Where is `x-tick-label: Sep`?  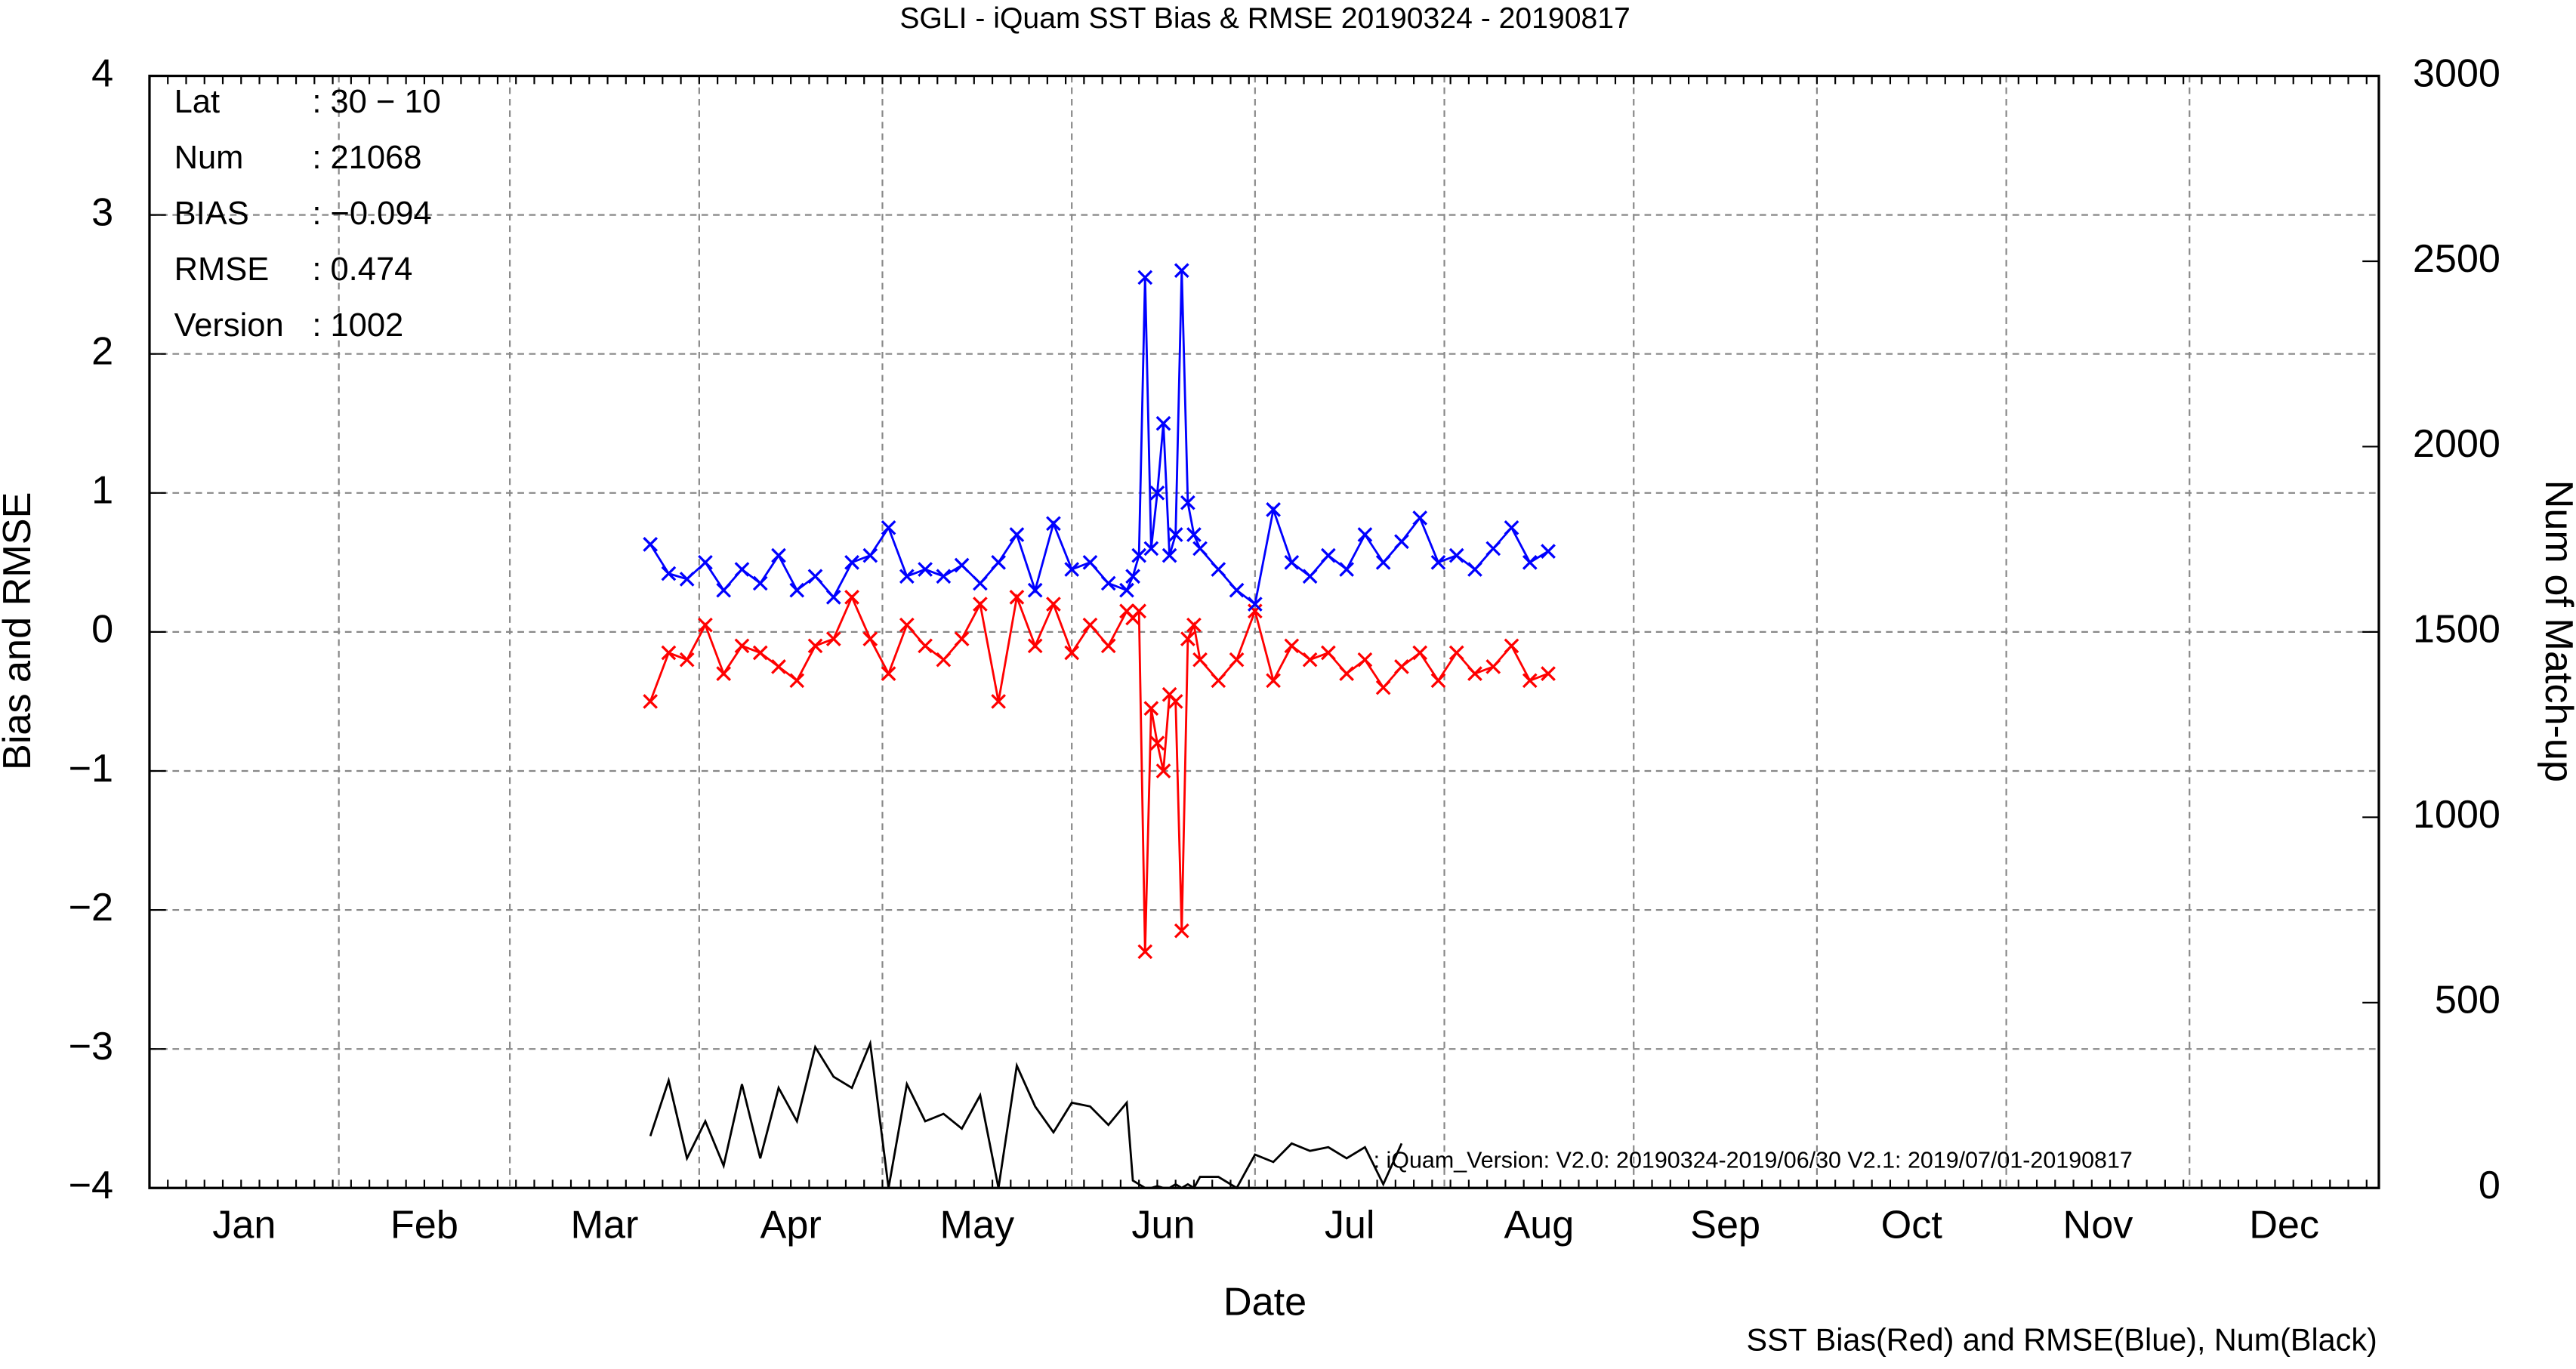
x-tick-label: Sep is located at coordinates (1725, 1225).